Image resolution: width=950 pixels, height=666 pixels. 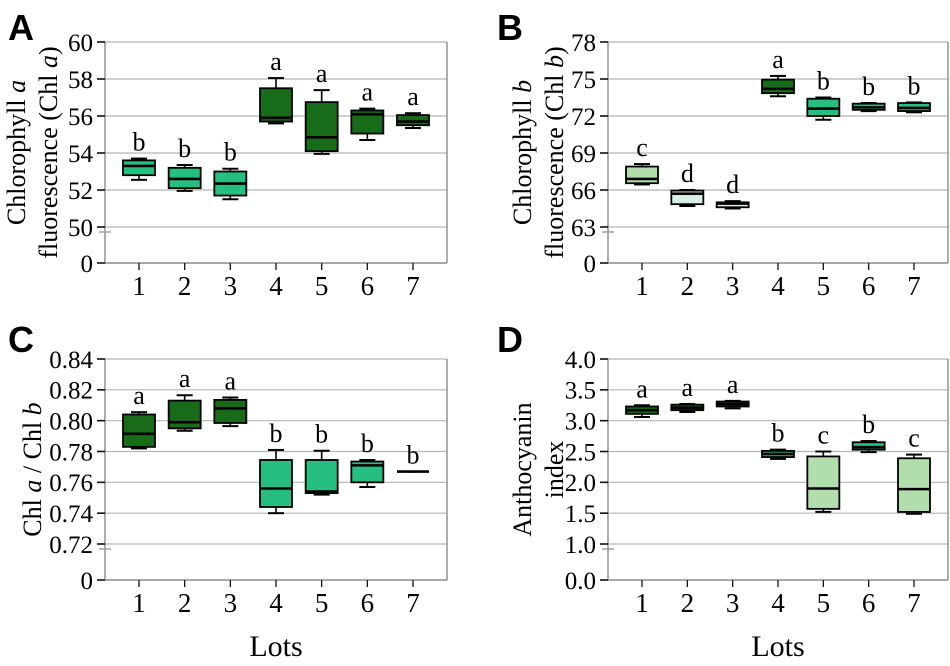 I want to click on y-axis-label-line-1: Anthocyanin, so click(x=522, y=469).